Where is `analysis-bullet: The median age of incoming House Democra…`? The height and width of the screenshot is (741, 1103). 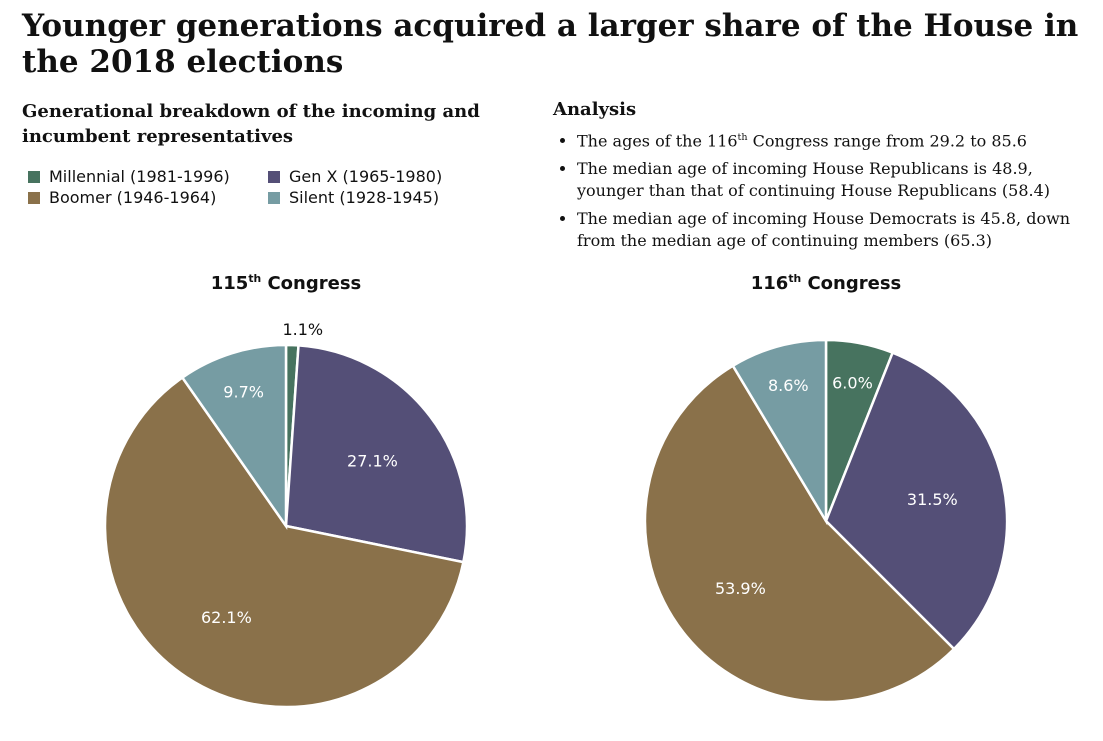 analysis-bullet: The median age of incoming House Democra… is located at coordinates (835, 230).